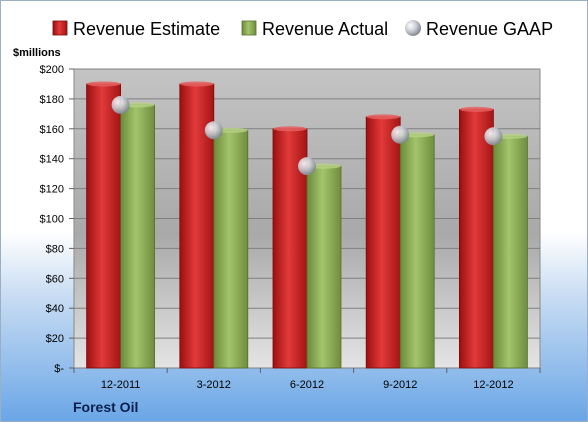 This screenshot has height=422, width=588. Describe the element at coordinates (214, 385) in the screenshot. I see `x-tick-label: 3-2012` at that location.